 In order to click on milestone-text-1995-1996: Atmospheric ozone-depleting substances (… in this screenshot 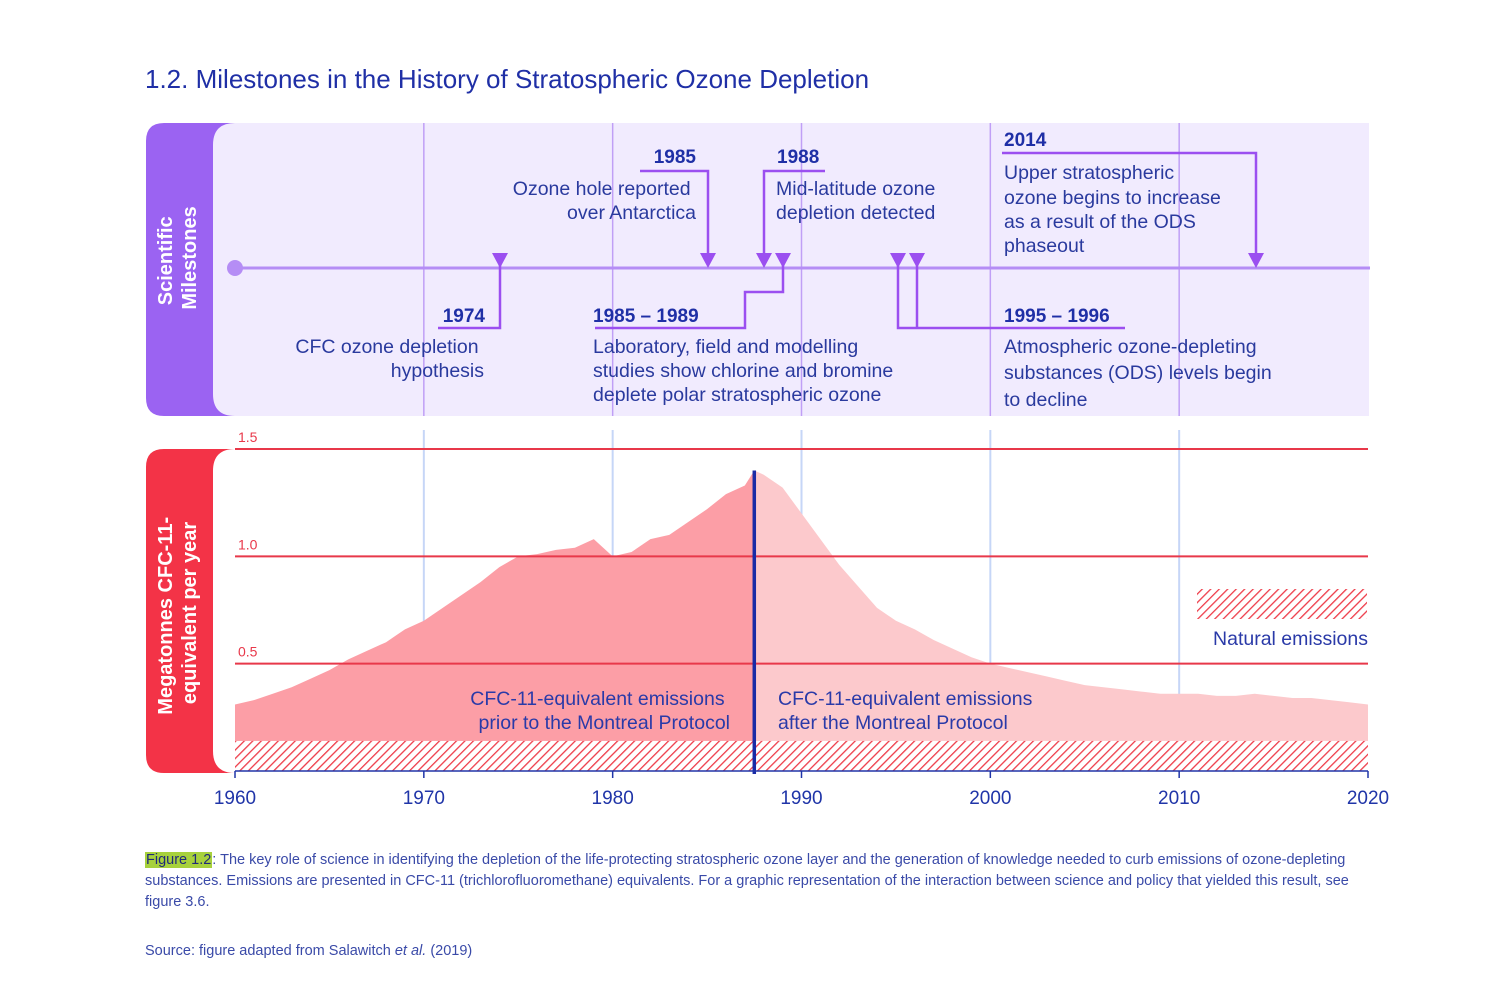, I will do `click(1140, 373)`.